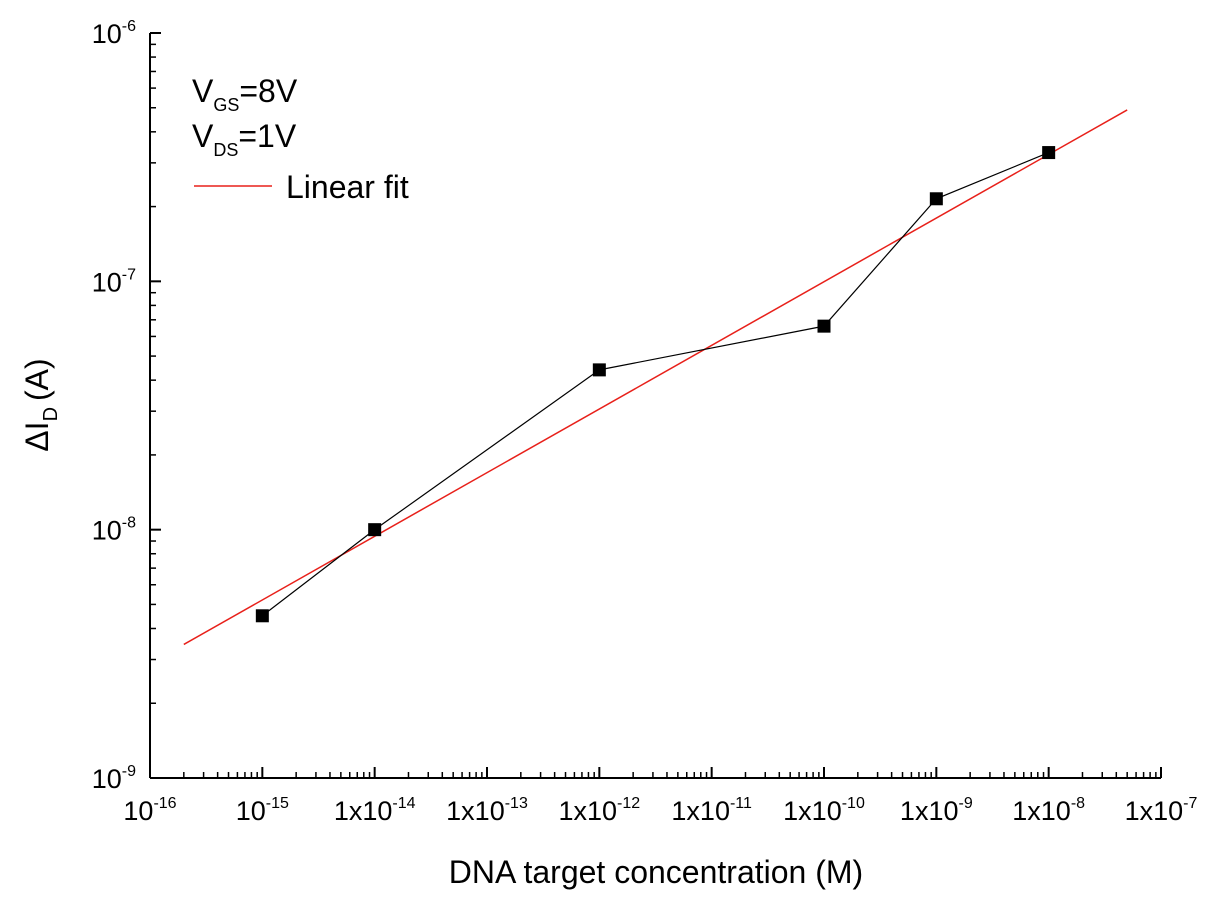  Describe the element at coordinates (51, 414) in the screenshot. I see `y-axis-title-sub: D` at that location.